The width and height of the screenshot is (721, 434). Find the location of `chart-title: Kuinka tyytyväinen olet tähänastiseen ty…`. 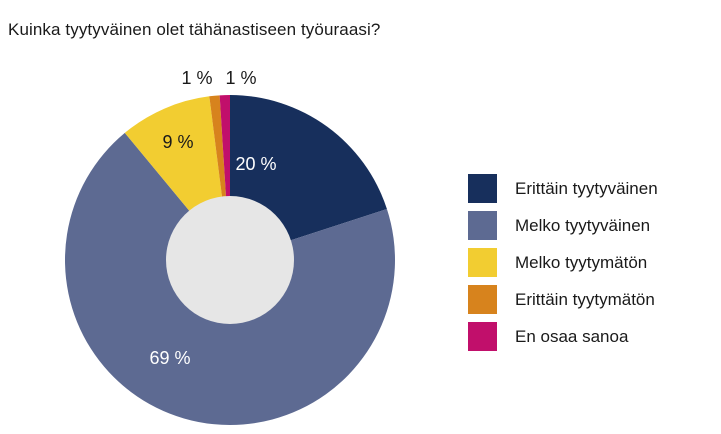

chart-title: Kuinka tyytyväinen olet tähänastiseen ty… is located at coordinates (194, 29).